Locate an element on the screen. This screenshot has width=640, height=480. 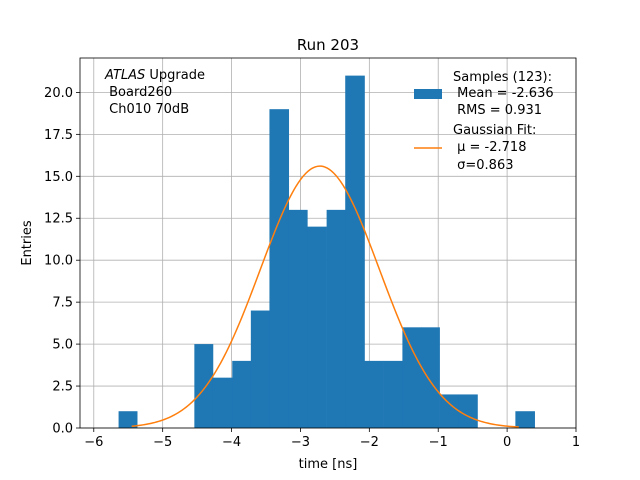
legend-fit-line-2: μ = -2.718 is located at coordinates (489, 147).